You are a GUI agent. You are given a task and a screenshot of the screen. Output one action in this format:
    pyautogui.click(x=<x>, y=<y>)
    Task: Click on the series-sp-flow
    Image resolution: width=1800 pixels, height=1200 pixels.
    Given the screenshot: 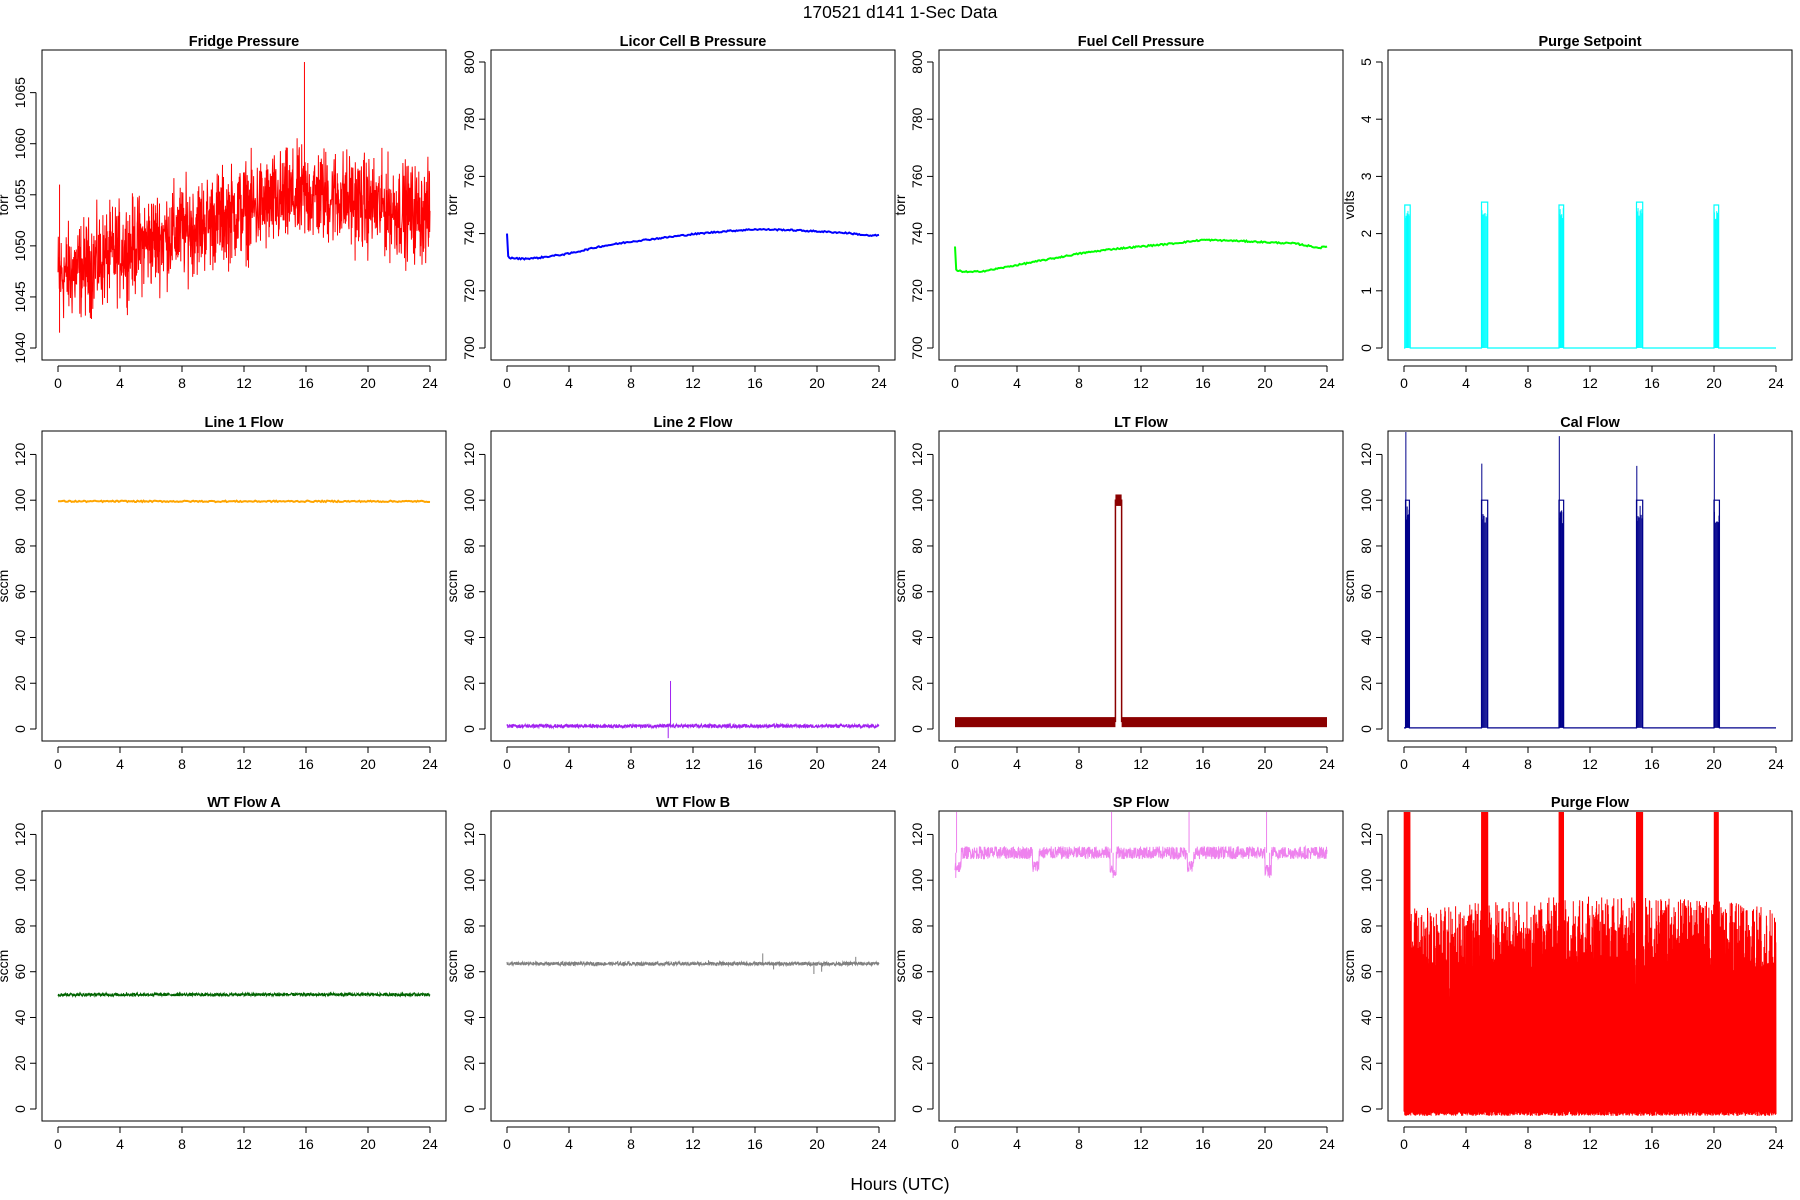 What is the action you would take?
    pyautogui.click(x=1141, y=845)
    